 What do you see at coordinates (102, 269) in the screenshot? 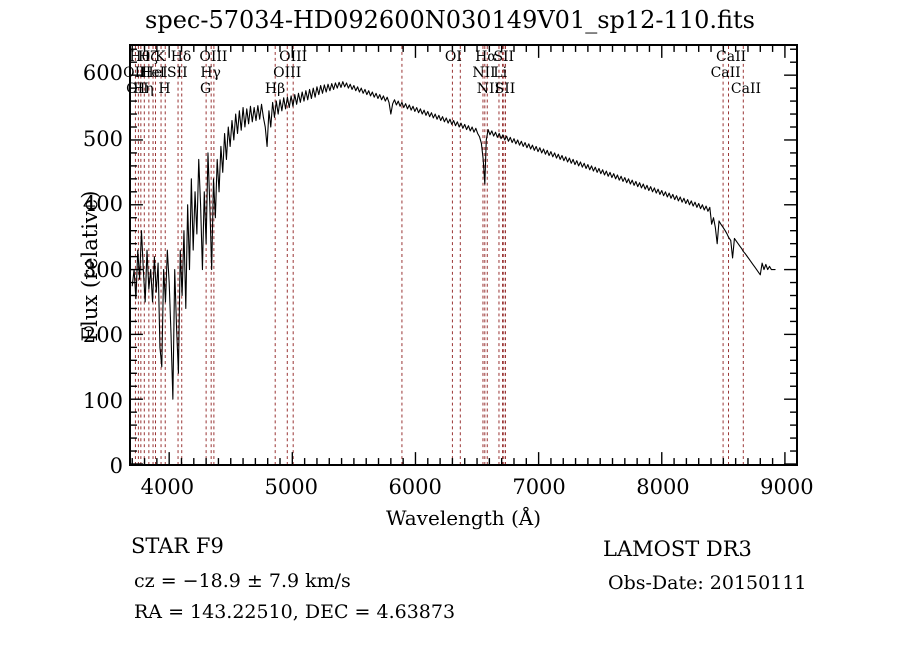
I see `y-tick-label: 300` at bounding box center [102, 269].